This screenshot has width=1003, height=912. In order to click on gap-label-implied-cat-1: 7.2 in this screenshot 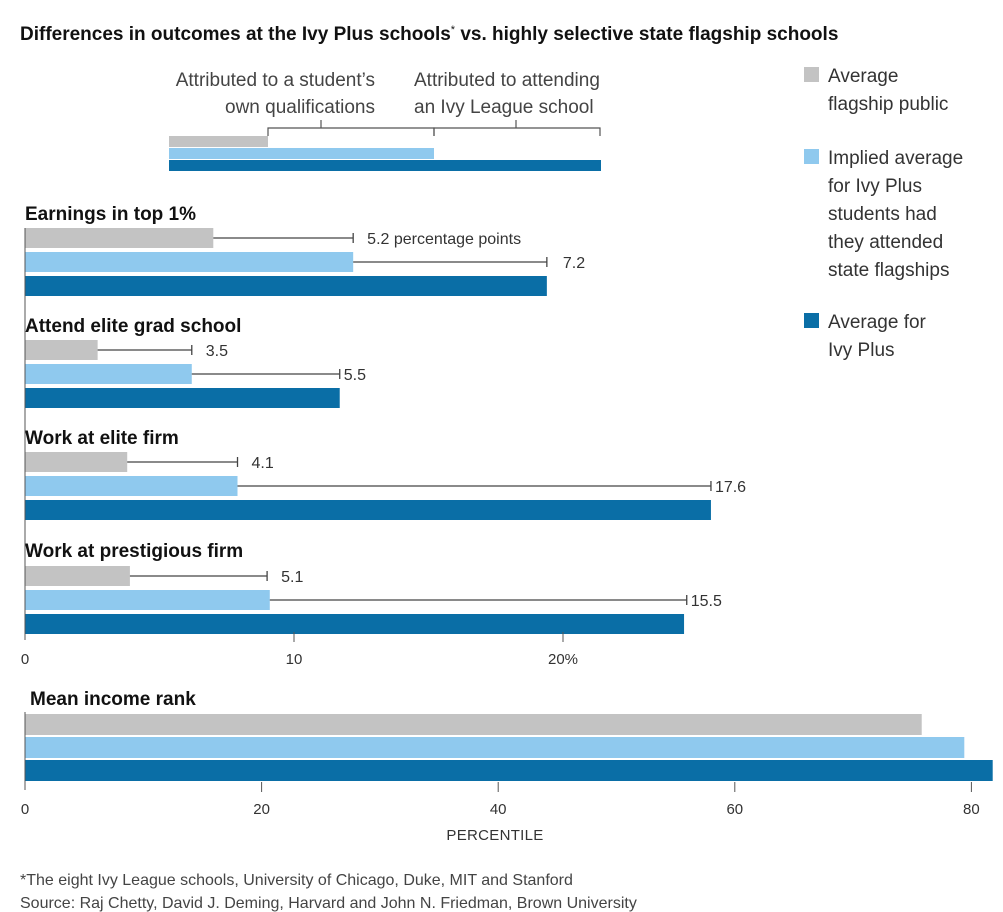, I will do `click(574, 263)`.